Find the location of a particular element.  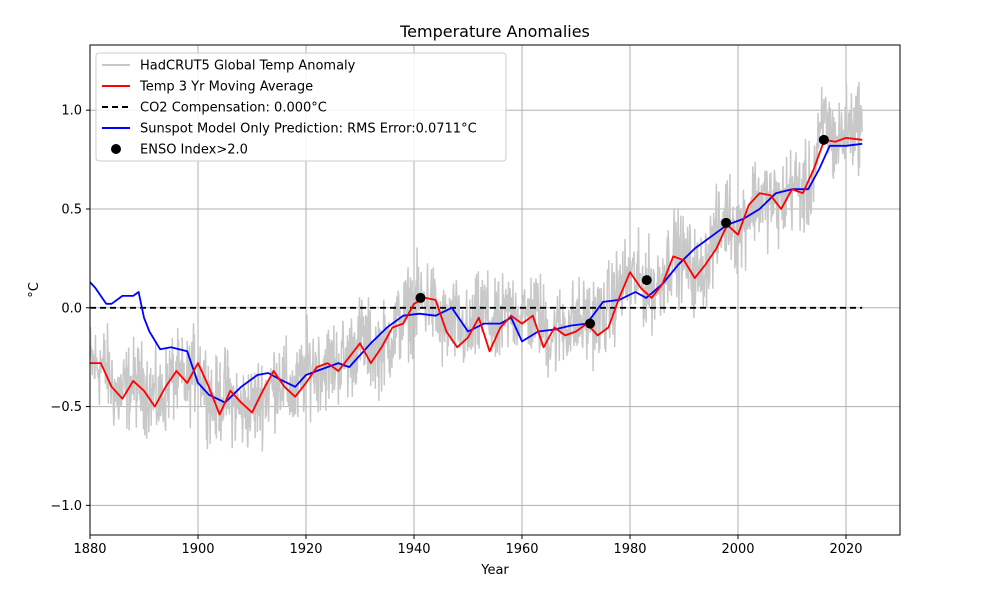

y-tick-label: 1.0 is located at coordinates (71, 111).